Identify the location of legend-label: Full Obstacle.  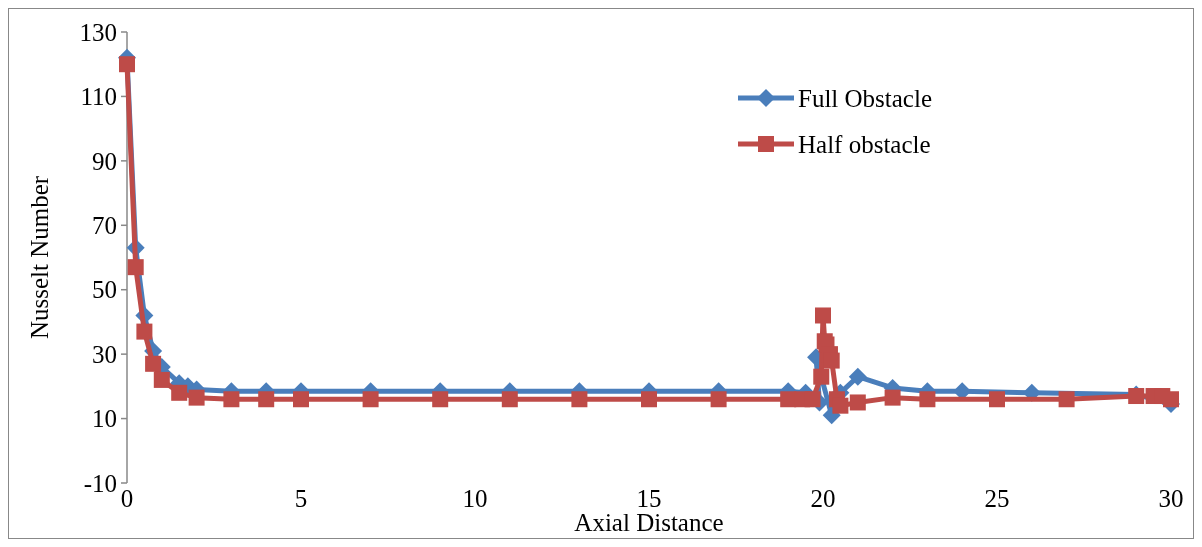
(865, 98).